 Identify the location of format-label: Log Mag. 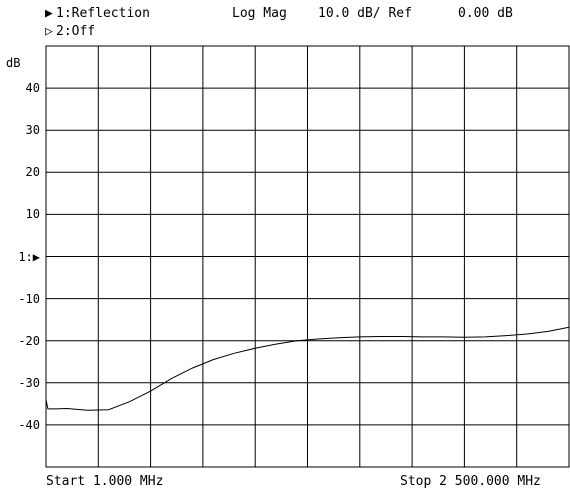
(259, 13).